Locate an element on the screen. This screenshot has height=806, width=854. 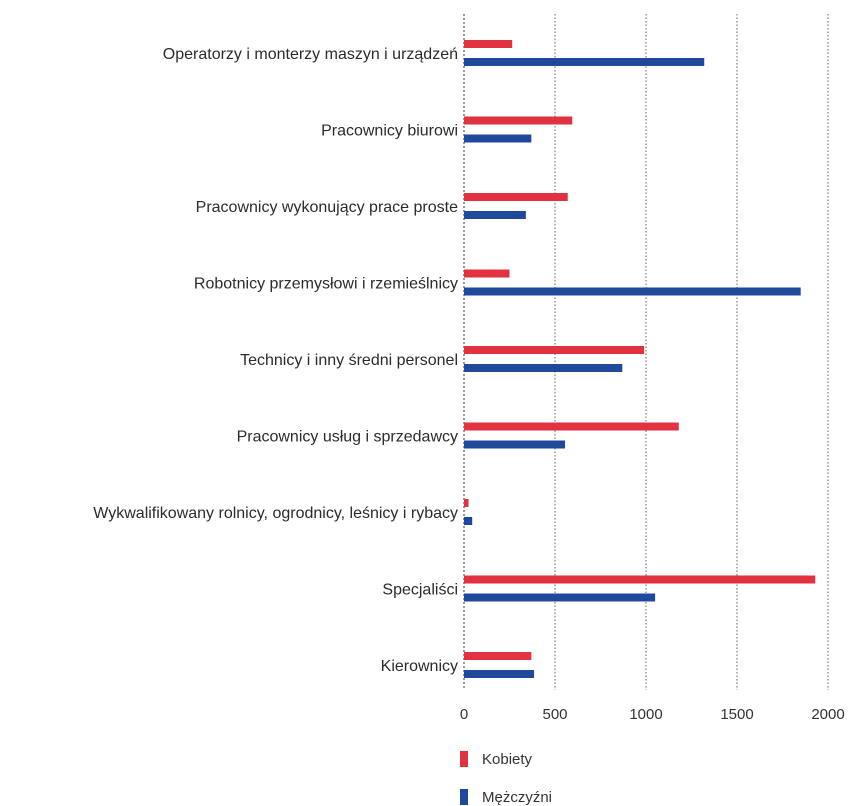
category-label: Robotnicy przemysłowi i rzemieślnicy is located at coordinates (326, 284).